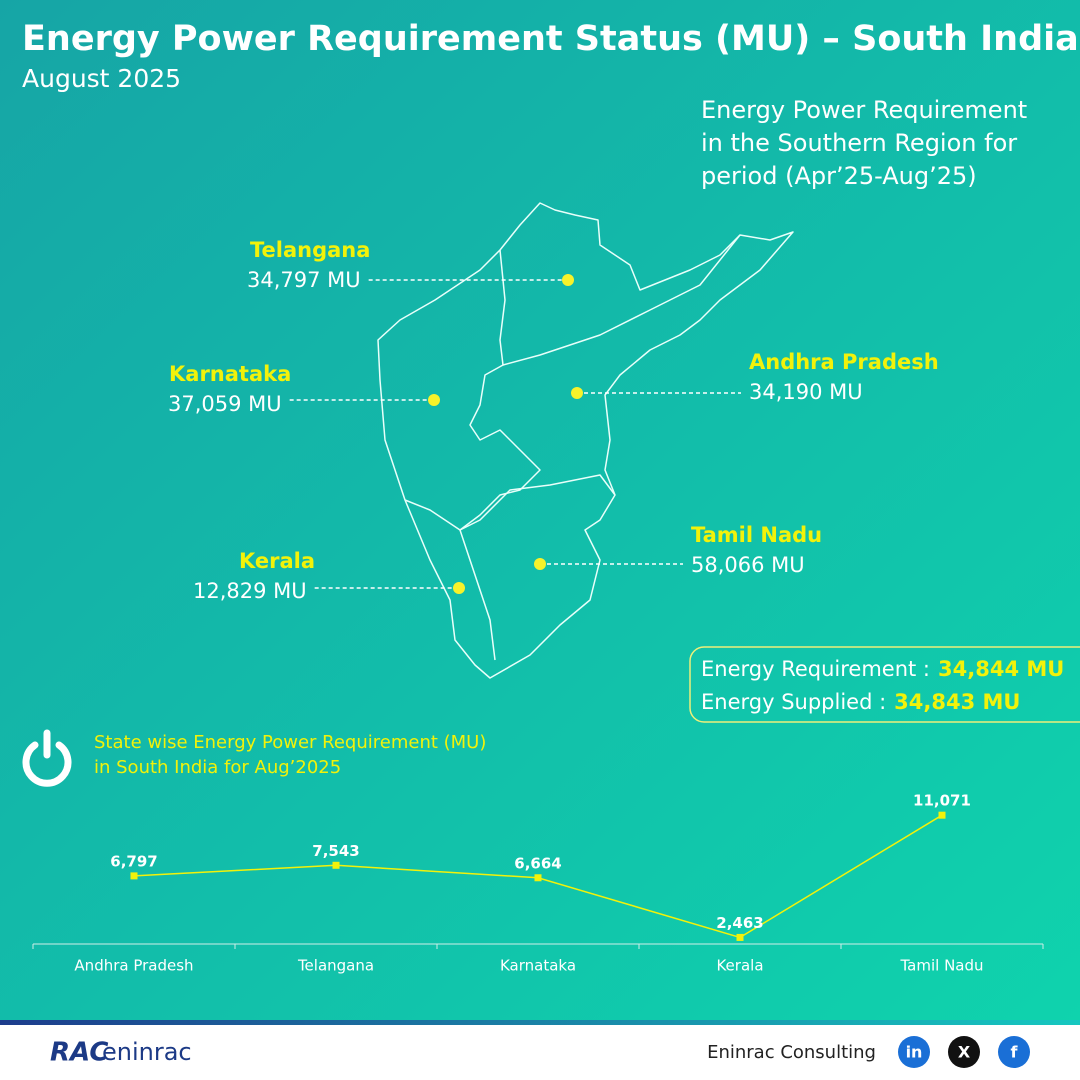 The width and height of the screenshot is (1080, 1080). What do you see at coordinates (290, 742) in the screenshot?
I see `chart-title: State wise Energy Power Requirement (MU)` at bounding box center [290, 742].